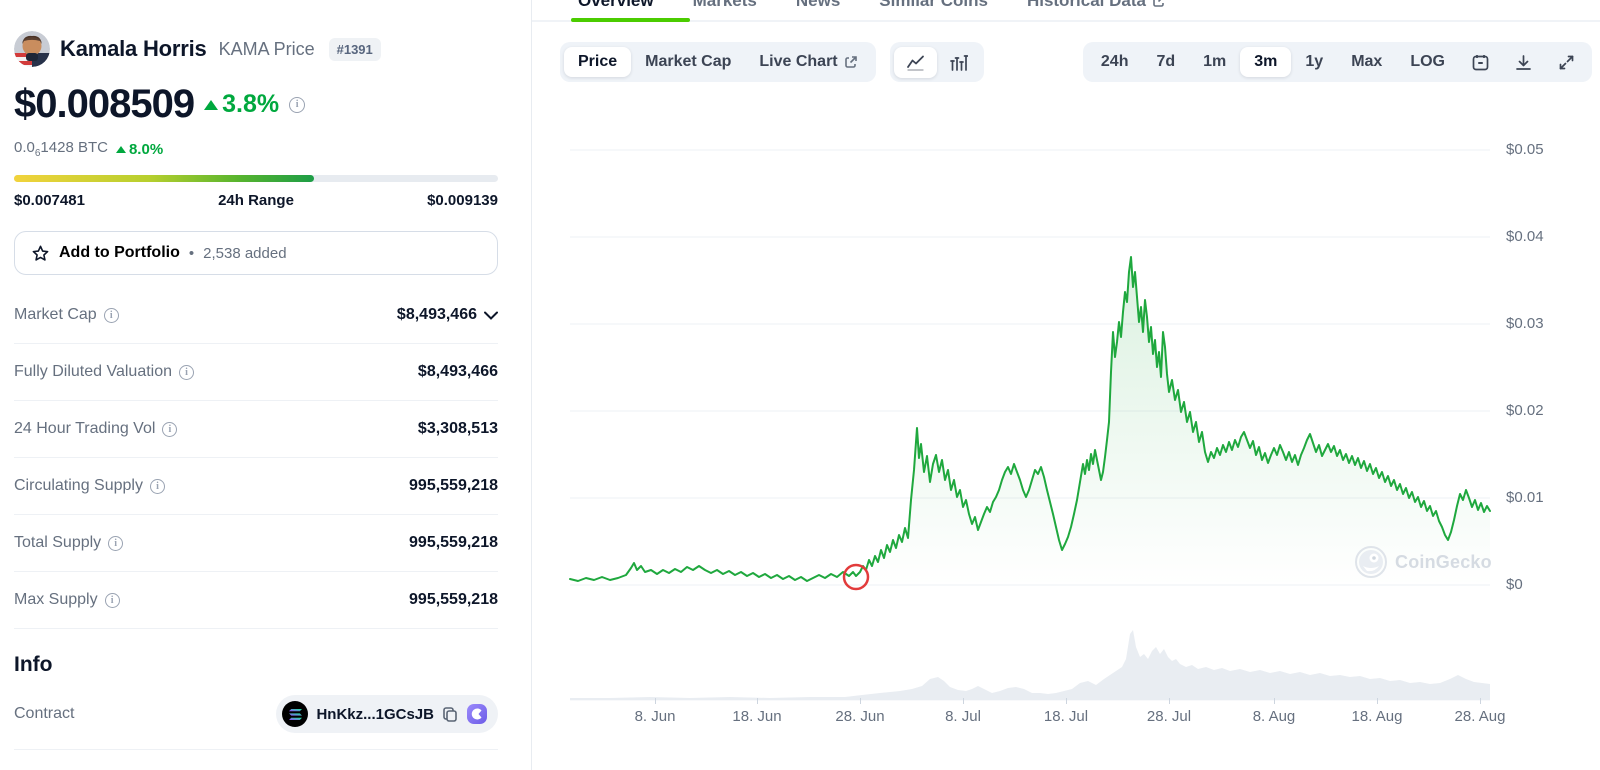 The height and width of the screenshot is (770, 1600). What do you see at coordinates (1443, 561) in the screenshot?
I see `watermark-text: CoinGecko` at bounding box center [1443, 561].